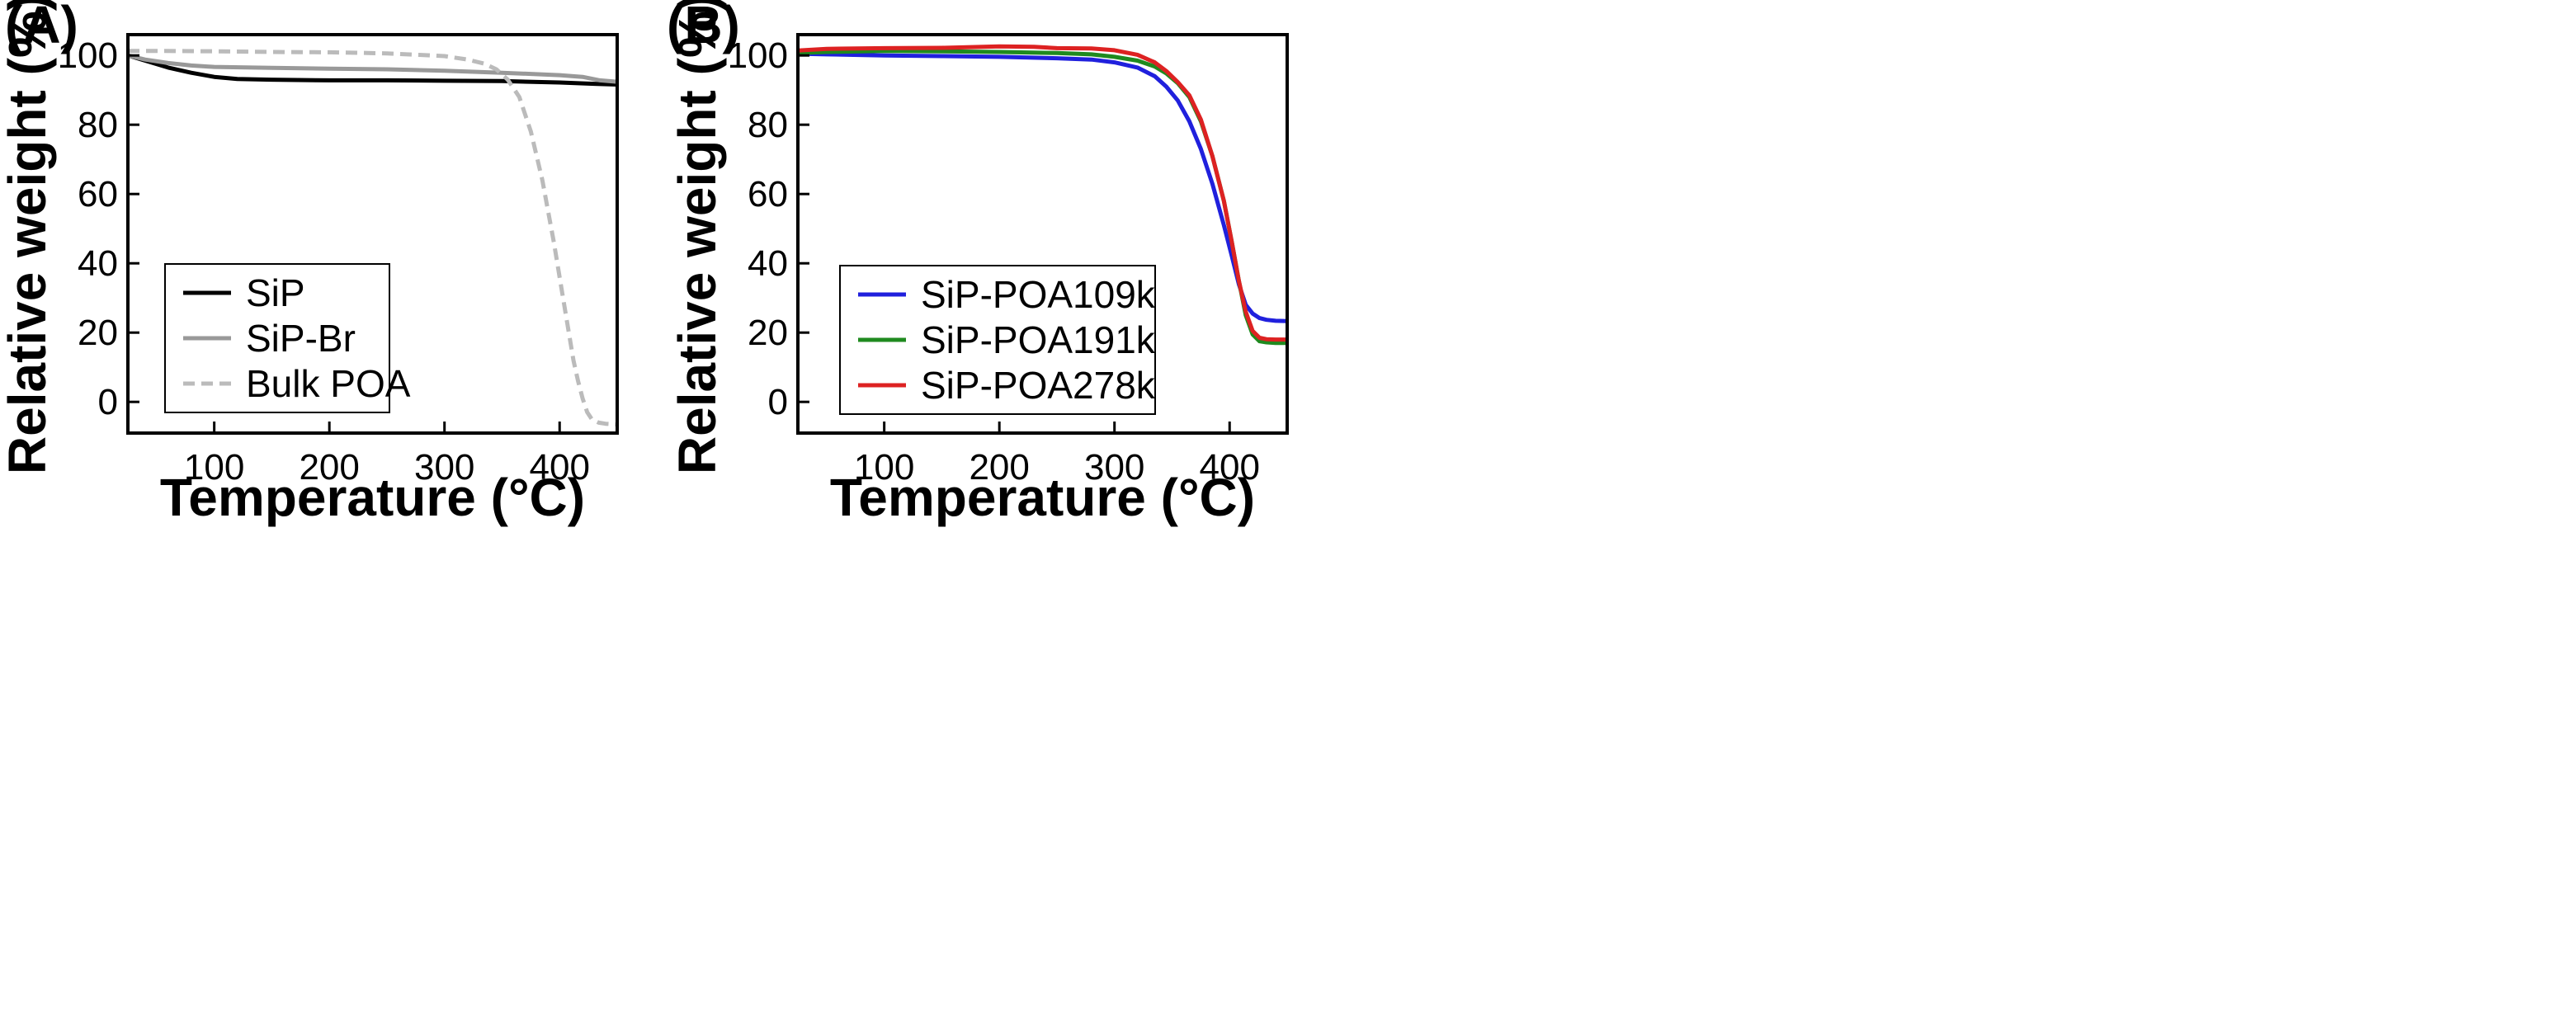 This screenshot has width=2576, height=1027. I want to click on legend-label: Bulk POA, so click(328, 383).